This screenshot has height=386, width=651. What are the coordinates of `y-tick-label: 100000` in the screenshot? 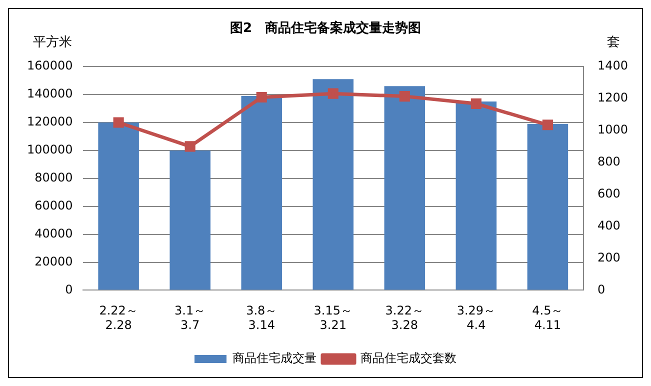 It's located at (49, 149).